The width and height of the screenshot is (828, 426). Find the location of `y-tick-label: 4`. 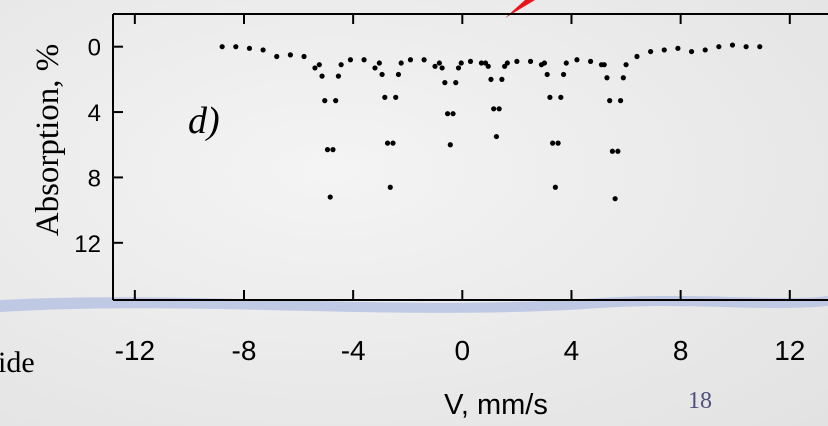

y-tick-label: 4 is located at coordinates (94, 113).